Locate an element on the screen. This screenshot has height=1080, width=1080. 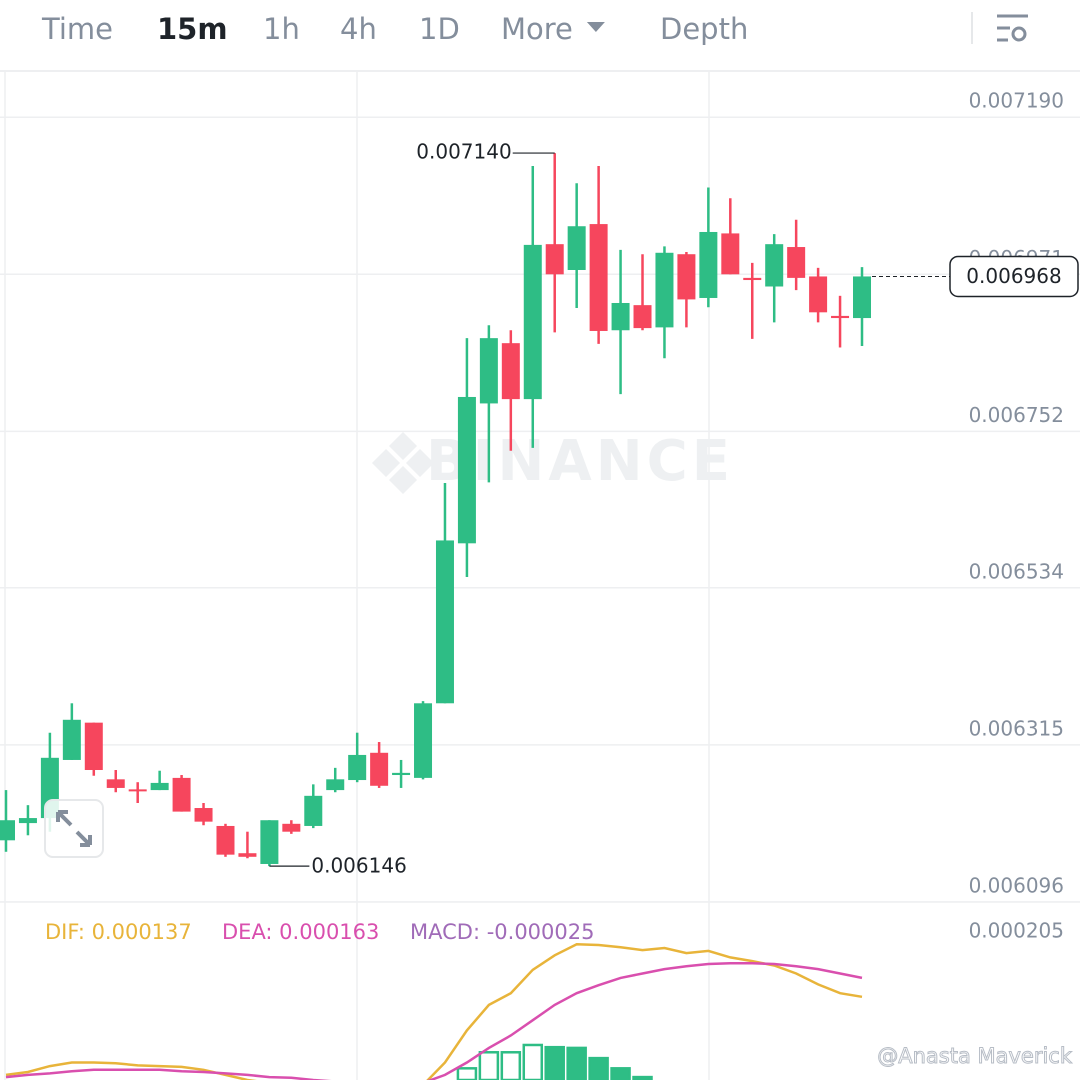
tab: Time is located at coordinates (77, 29).